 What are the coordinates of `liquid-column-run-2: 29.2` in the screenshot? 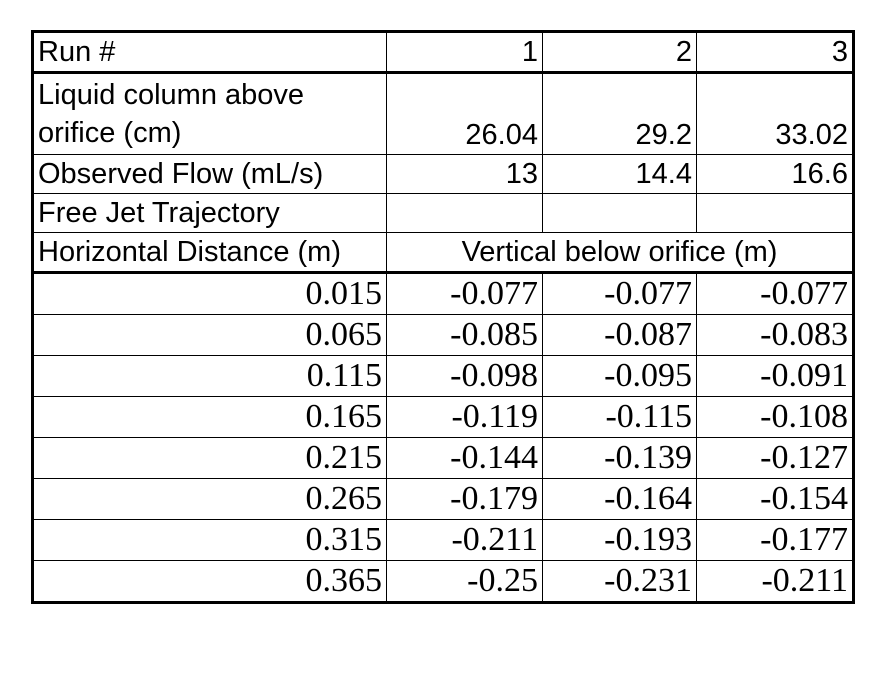 It's located at (619, 113).